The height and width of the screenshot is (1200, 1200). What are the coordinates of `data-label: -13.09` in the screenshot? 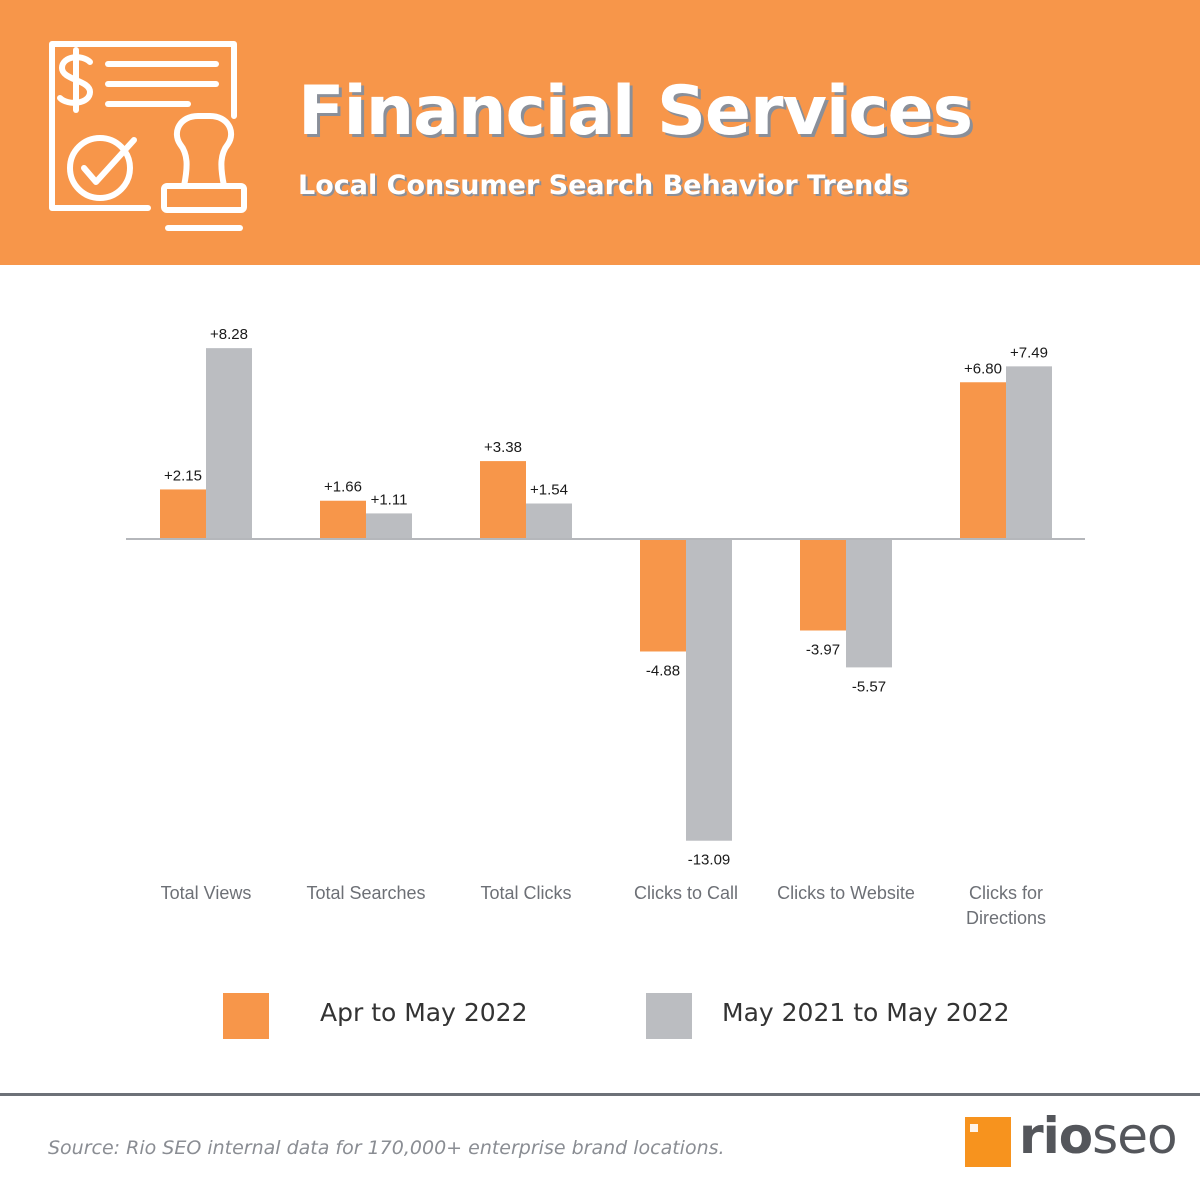 It's located at (709, 860).